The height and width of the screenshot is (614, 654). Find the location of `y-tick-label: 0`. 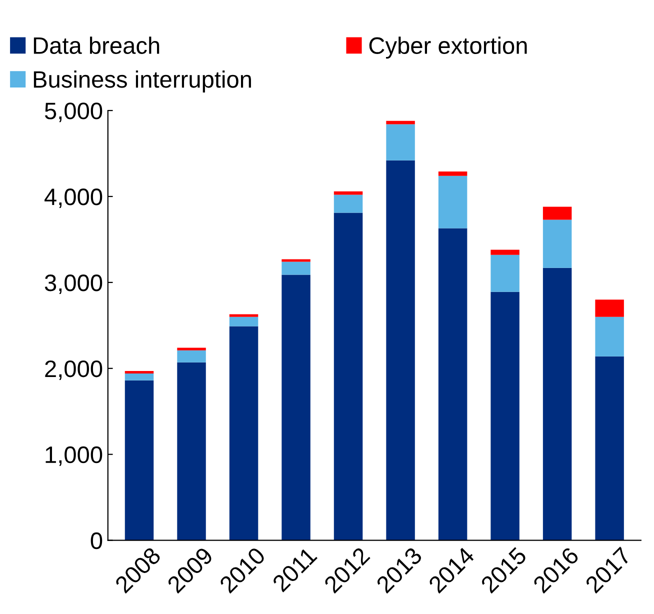

y-tick-label: 0 is located at coordinates (96, 541).